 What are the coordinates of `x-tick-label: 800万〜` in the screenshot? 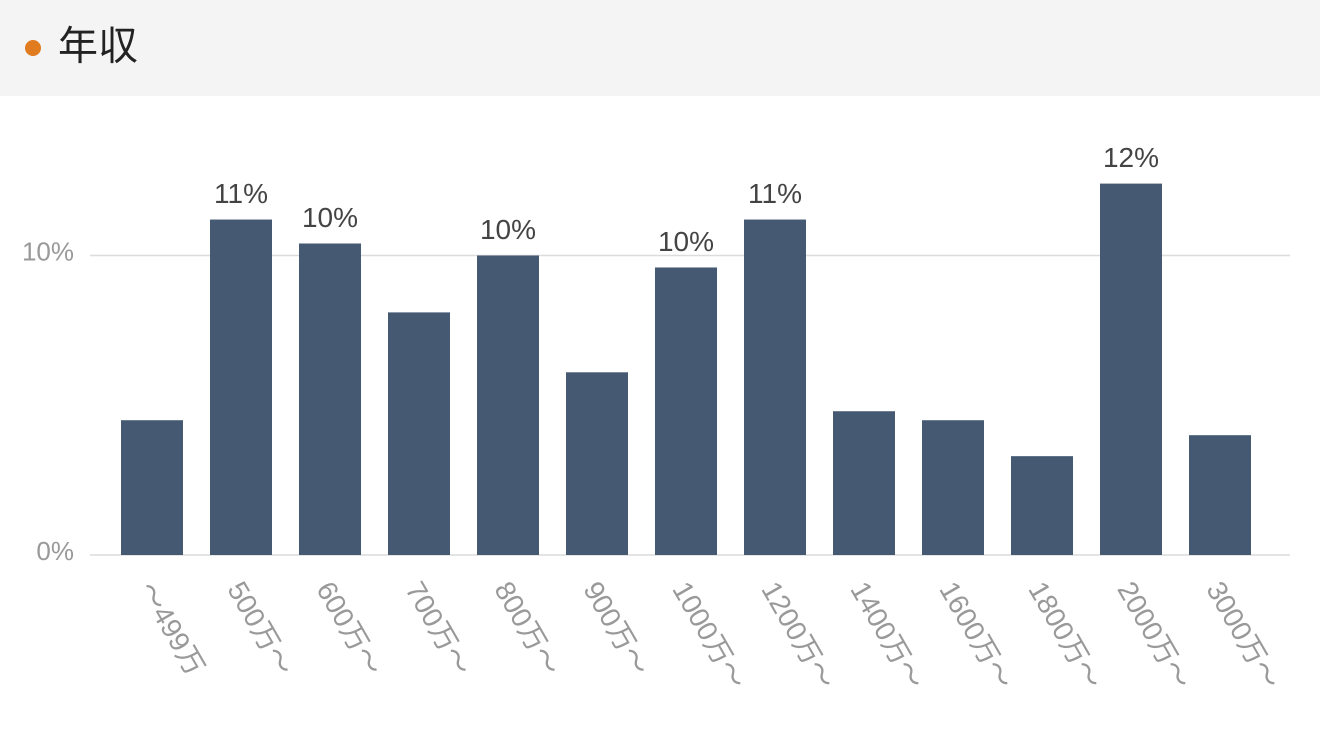 It's located at (527, 628).